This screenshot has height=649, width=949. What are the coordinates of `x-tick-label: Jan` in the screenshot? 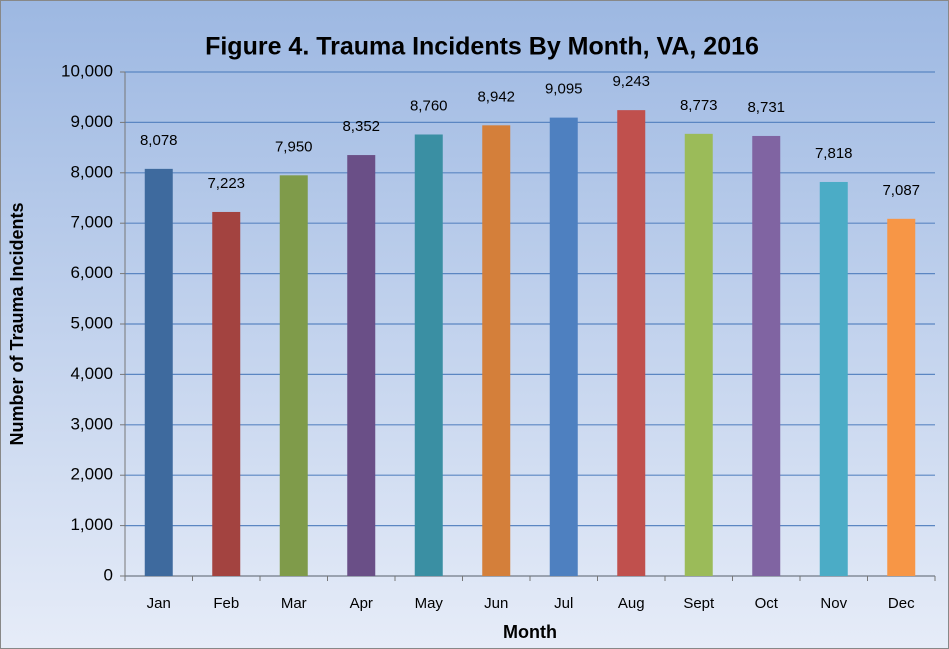 It's located at (159, 603).